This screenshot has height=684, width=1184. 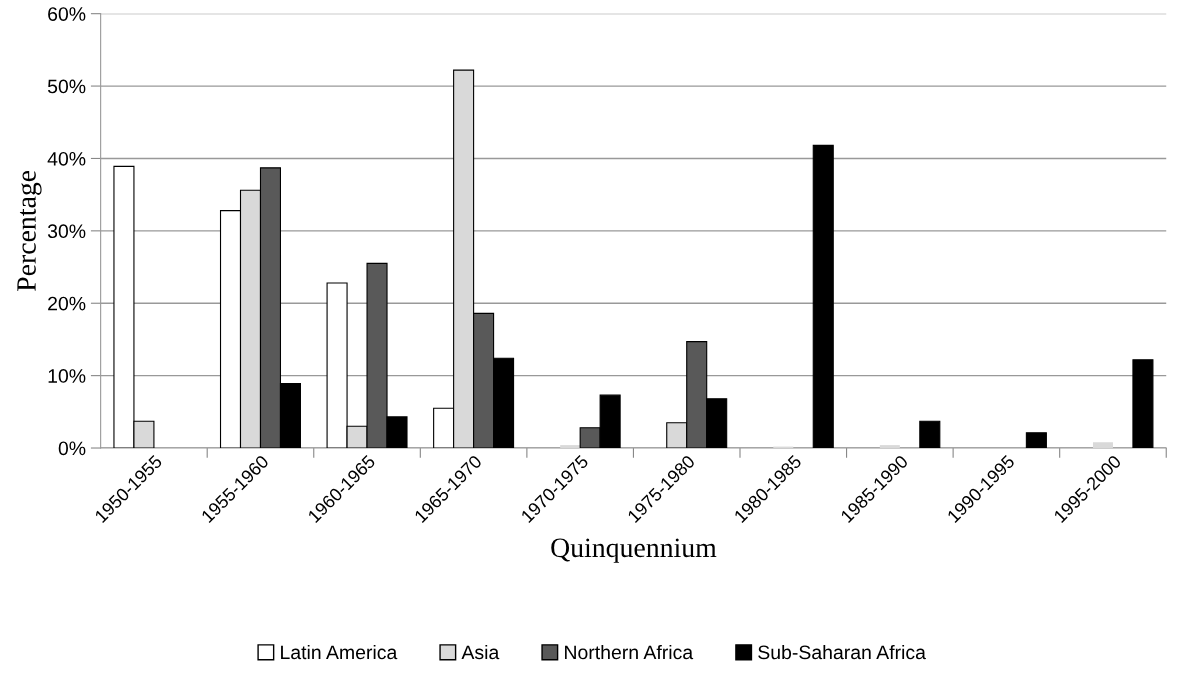 I want to click on y-tick-label: 30%, so click(x=66, y=231).